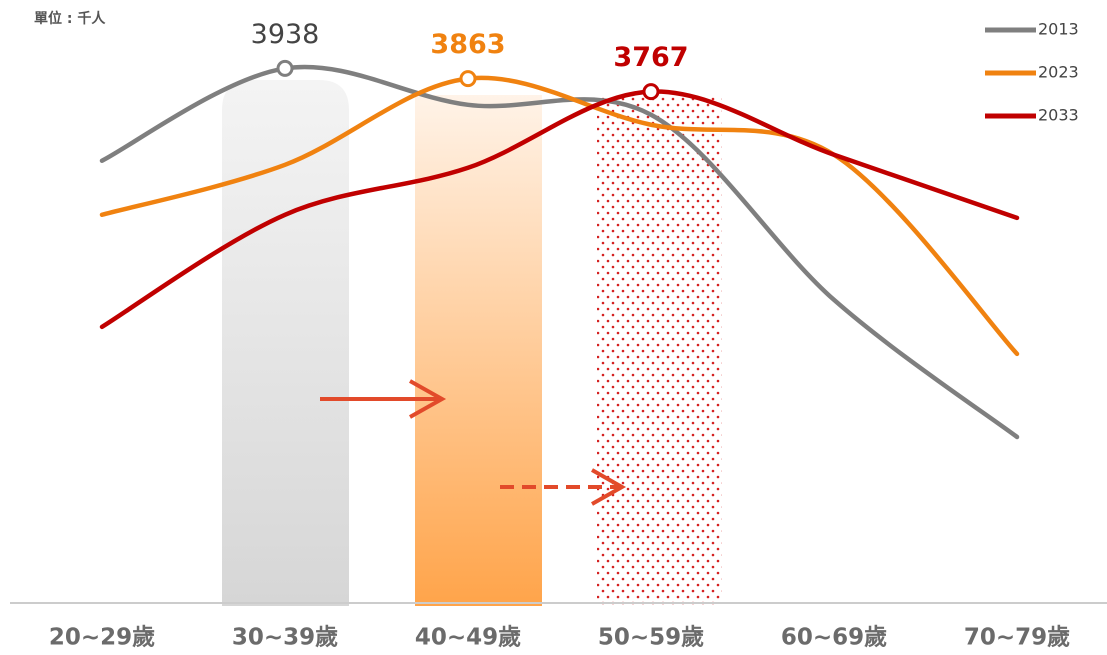 The image size is (1107, 655). Describe the element at coordinates (285, 34) in the screenshot. I see `peak-label: 3938` at that location.